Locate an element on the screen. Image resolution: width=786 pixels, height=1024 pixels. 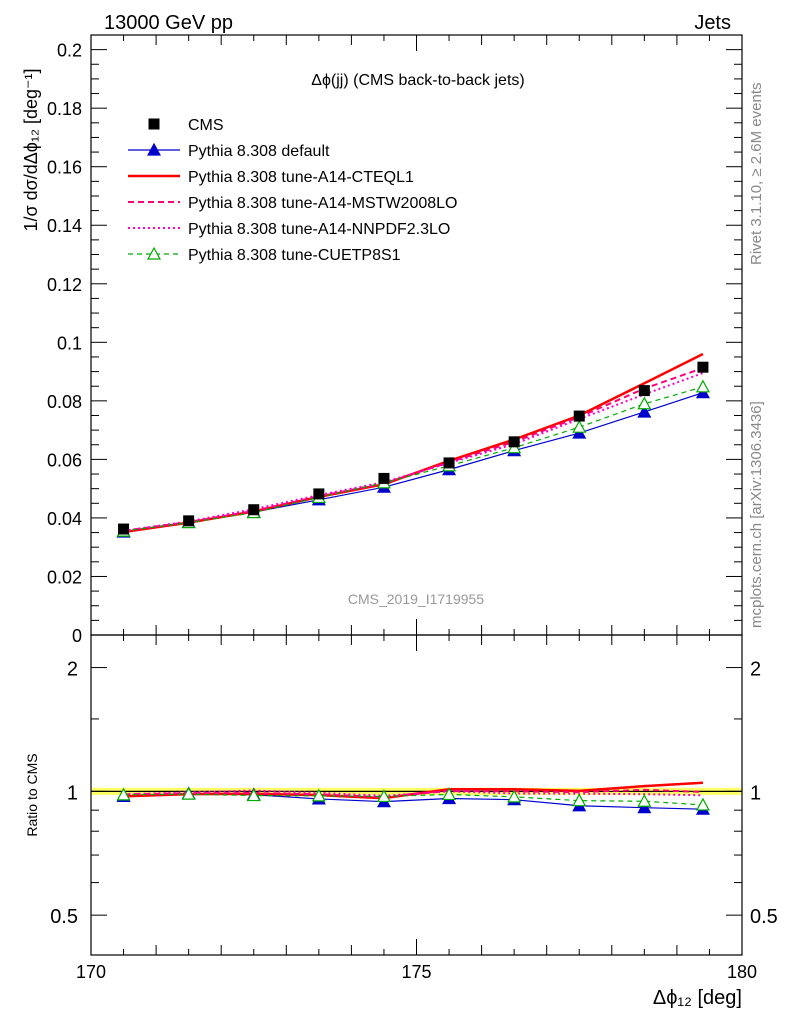
ratio-tick-label-right: 2 is located at coordinates (755, 670).